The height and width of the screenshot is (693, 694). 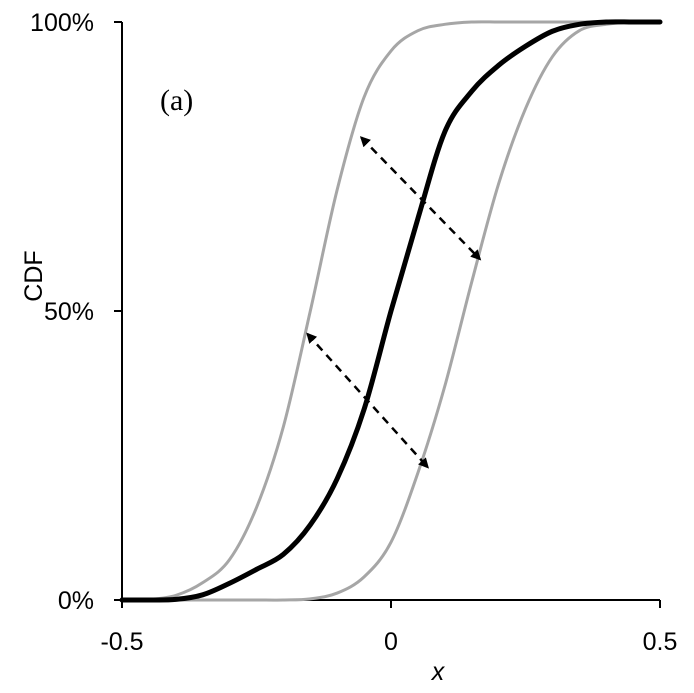 What do you see at coordinates (76, 601) in the screenshot?
I see `y-tick-label: 0%` at bounding box center [76, 601].